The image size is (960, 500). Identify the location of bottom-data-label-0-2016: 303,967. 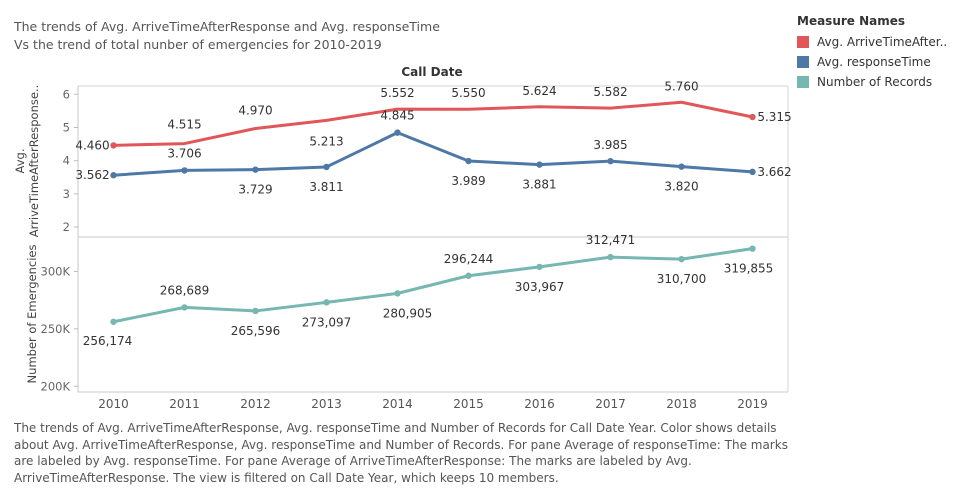
(540, 287).